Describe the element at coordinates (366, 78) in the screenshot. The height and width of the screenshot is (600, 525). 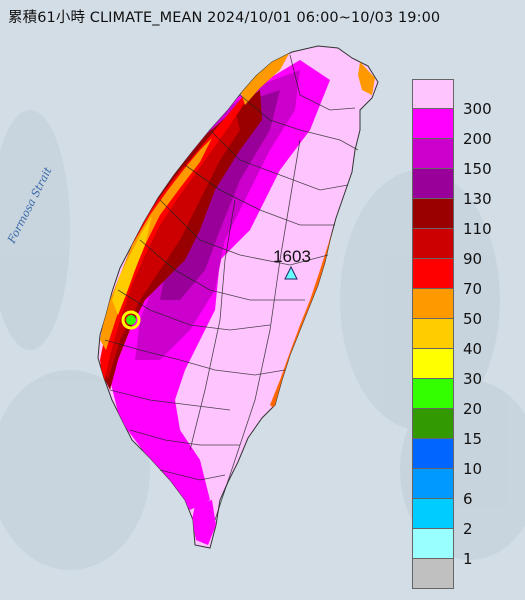
I see `band-ne-orange` at that location.